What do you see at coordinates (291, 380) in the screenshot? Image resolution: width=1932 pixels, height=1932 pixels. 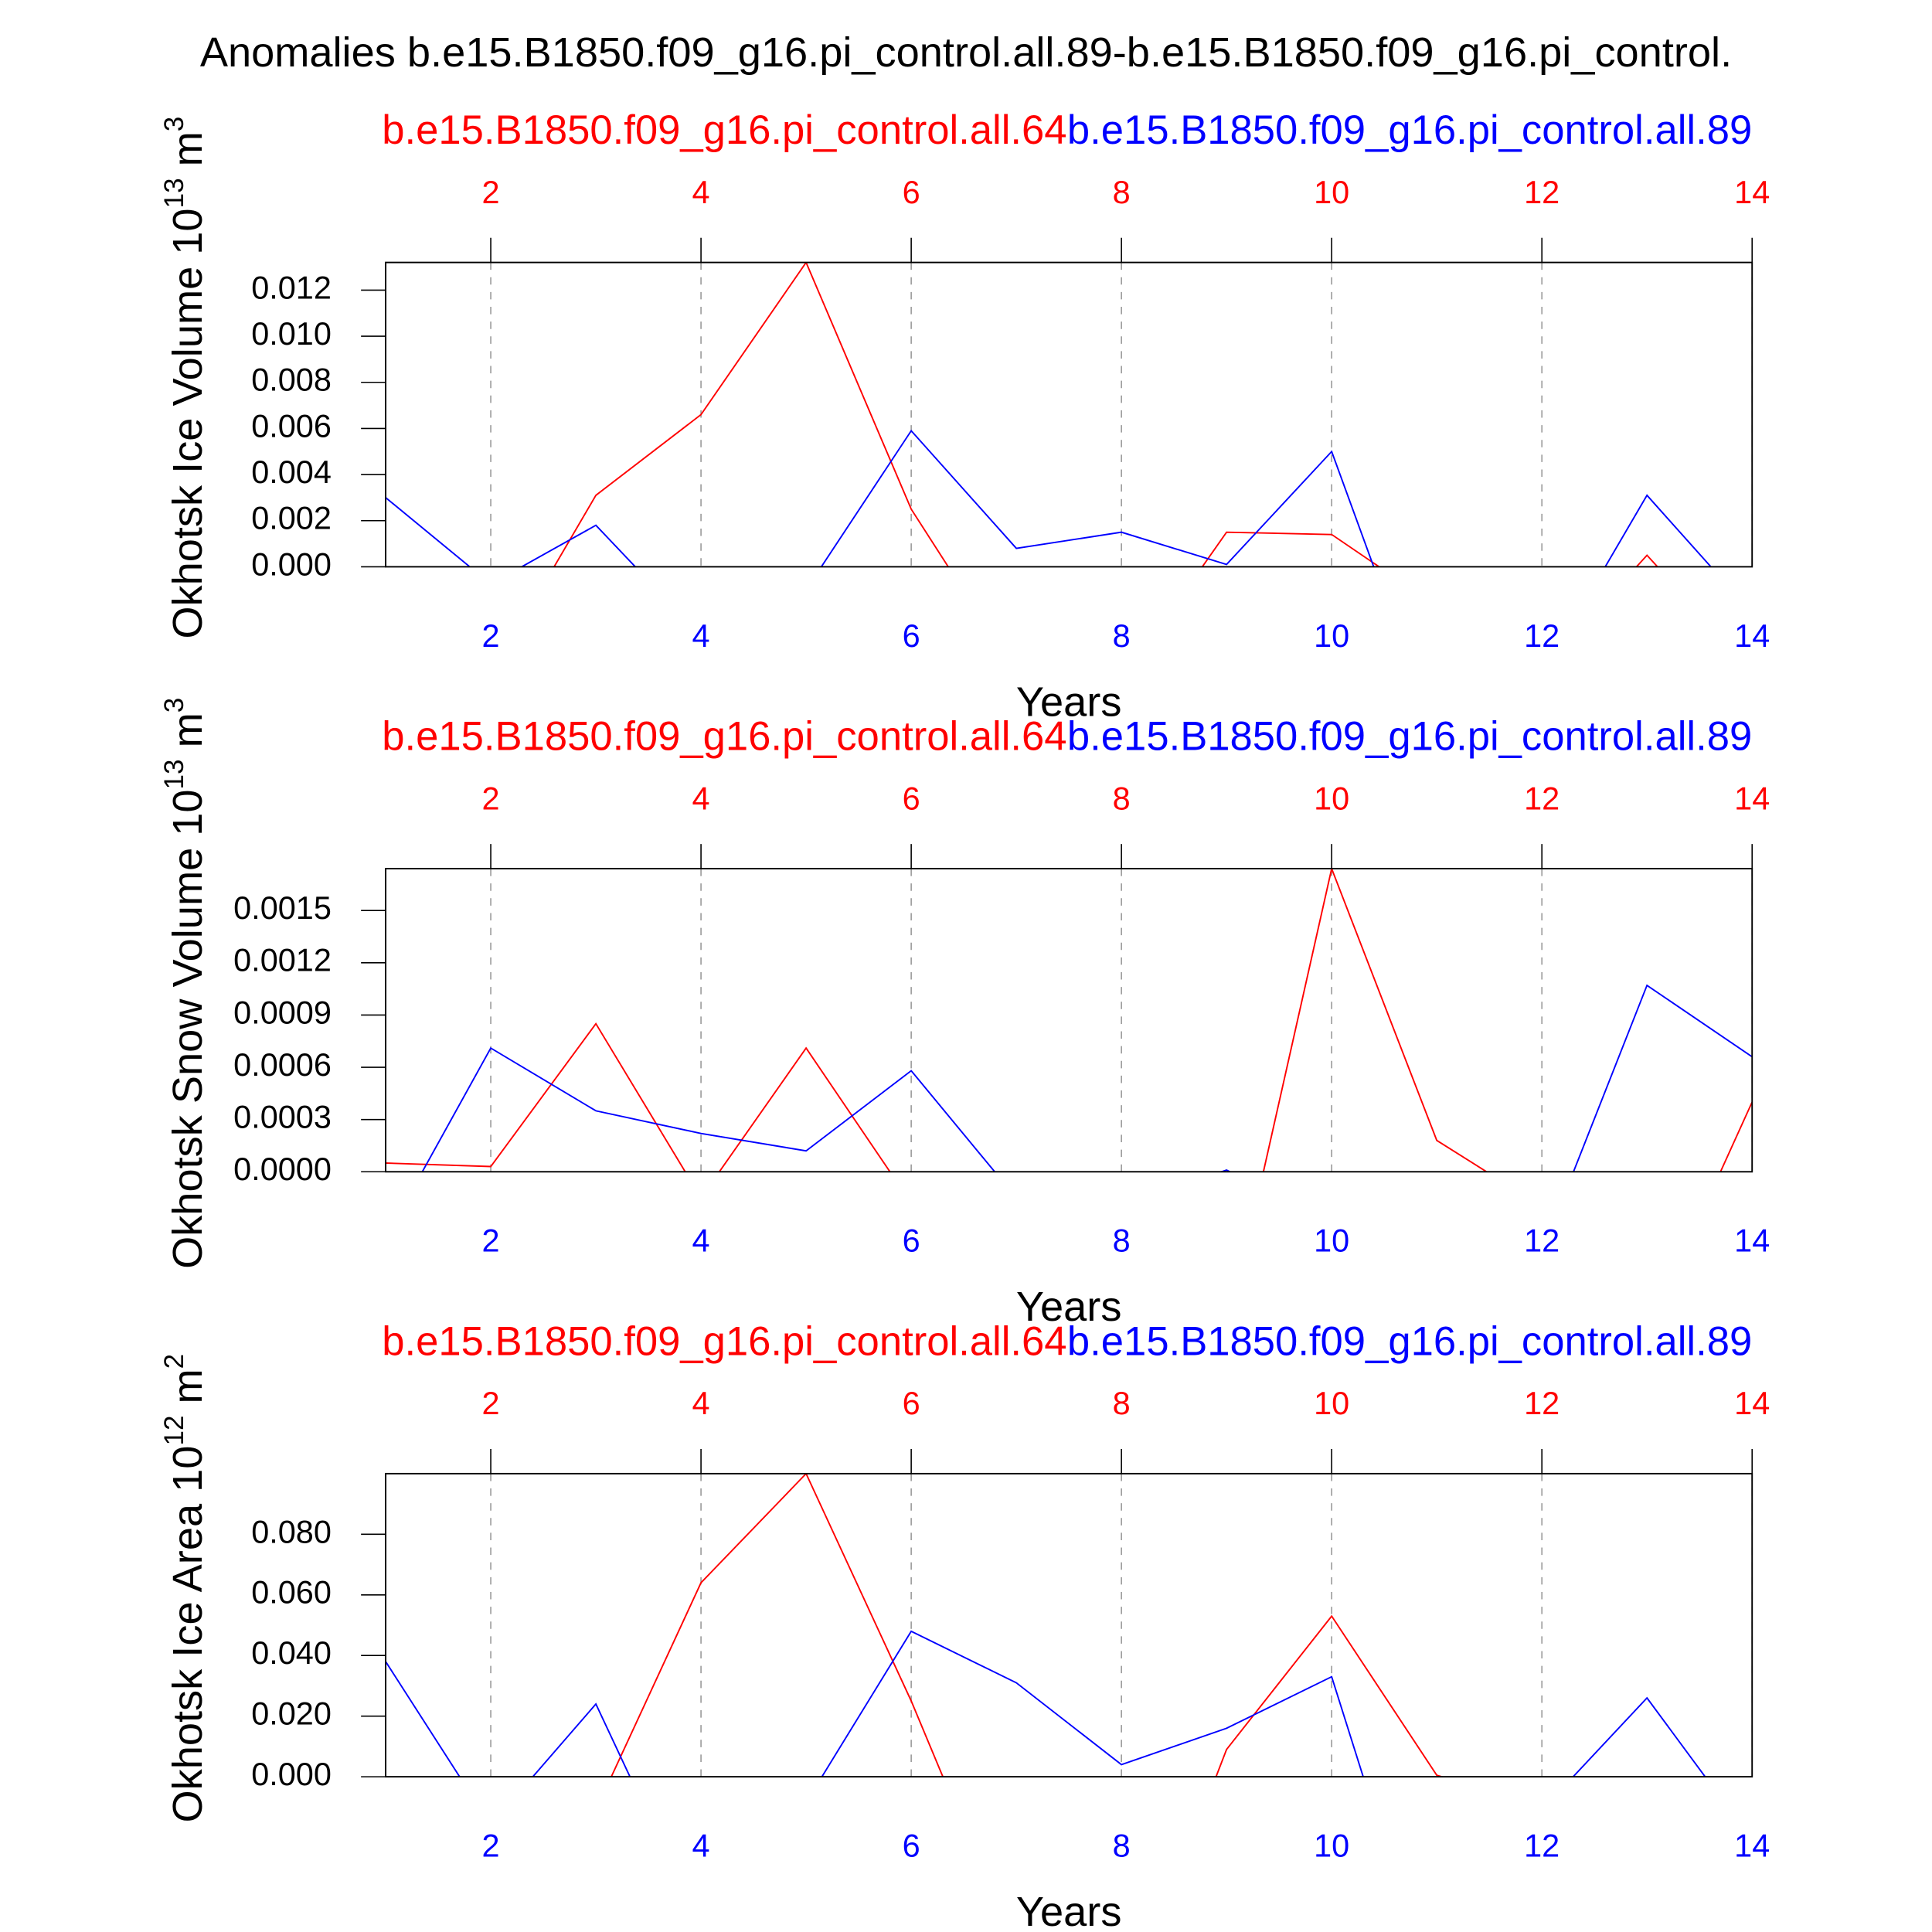 I see `y-tick-label: 0.008` at bounding box center [291, 380].